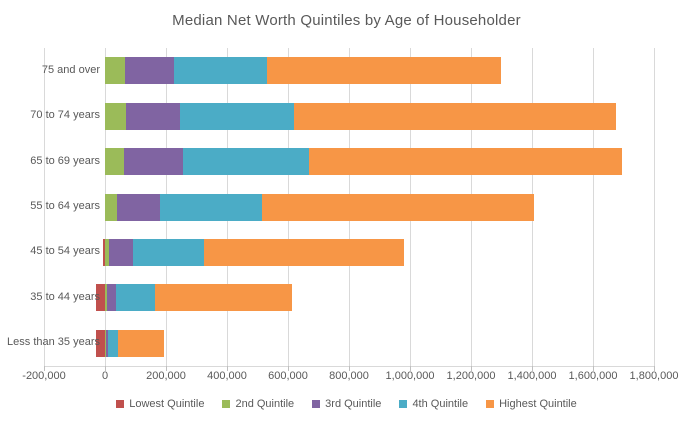  I want to click on bar-row-55-to-64-years, so click(349, 207).